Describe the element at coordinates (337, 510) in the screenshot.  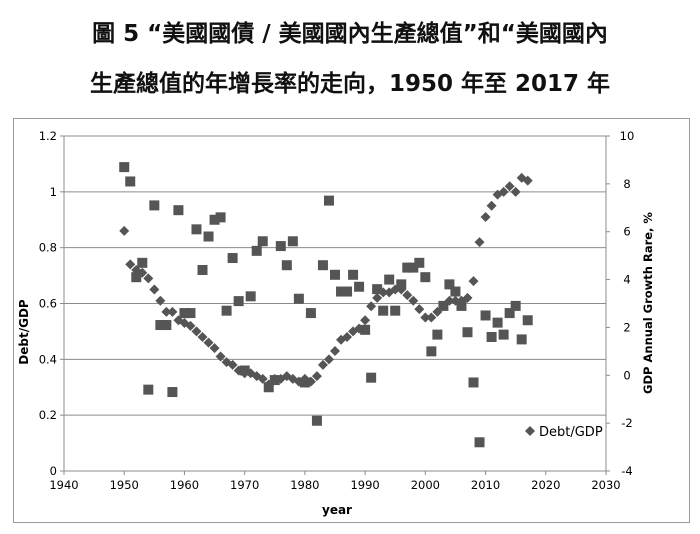
I see `x-axis-label: year` at that location.